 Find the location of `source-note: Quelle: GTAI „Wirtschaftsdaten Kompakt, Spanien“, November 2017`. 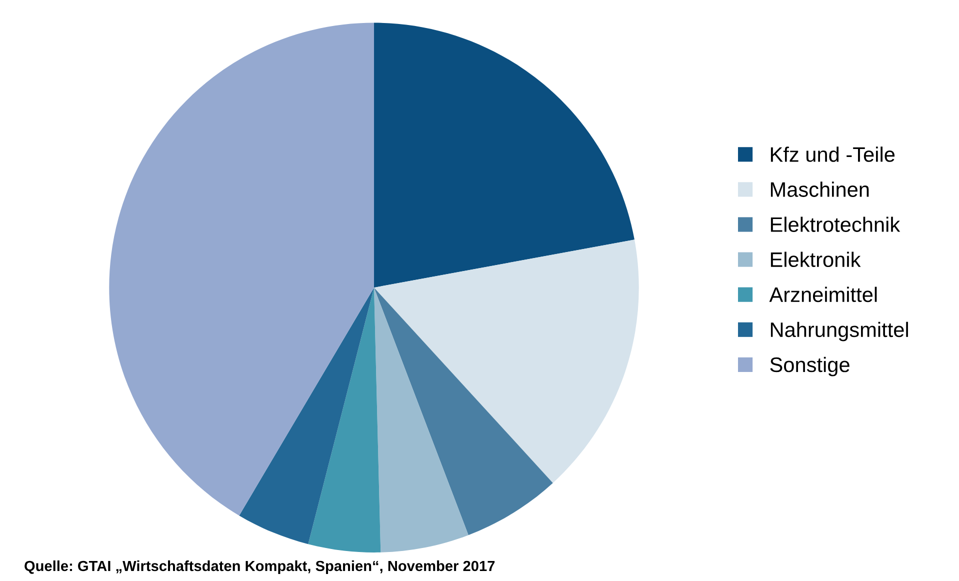

source-note: Quelle: GTAI „Wirtschaftsdaten Kompakt, Spanien“, November 2017 is located at coordinates (259, 567).